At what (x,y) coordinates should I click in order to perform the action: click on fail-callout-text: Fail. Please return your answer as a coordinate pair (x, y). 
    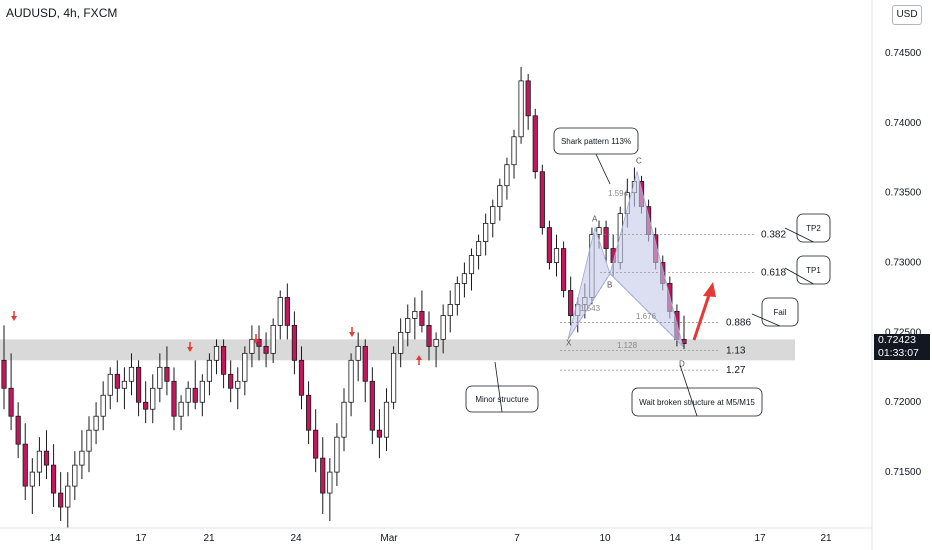
    Looking at the image, I should click on (780, 312).